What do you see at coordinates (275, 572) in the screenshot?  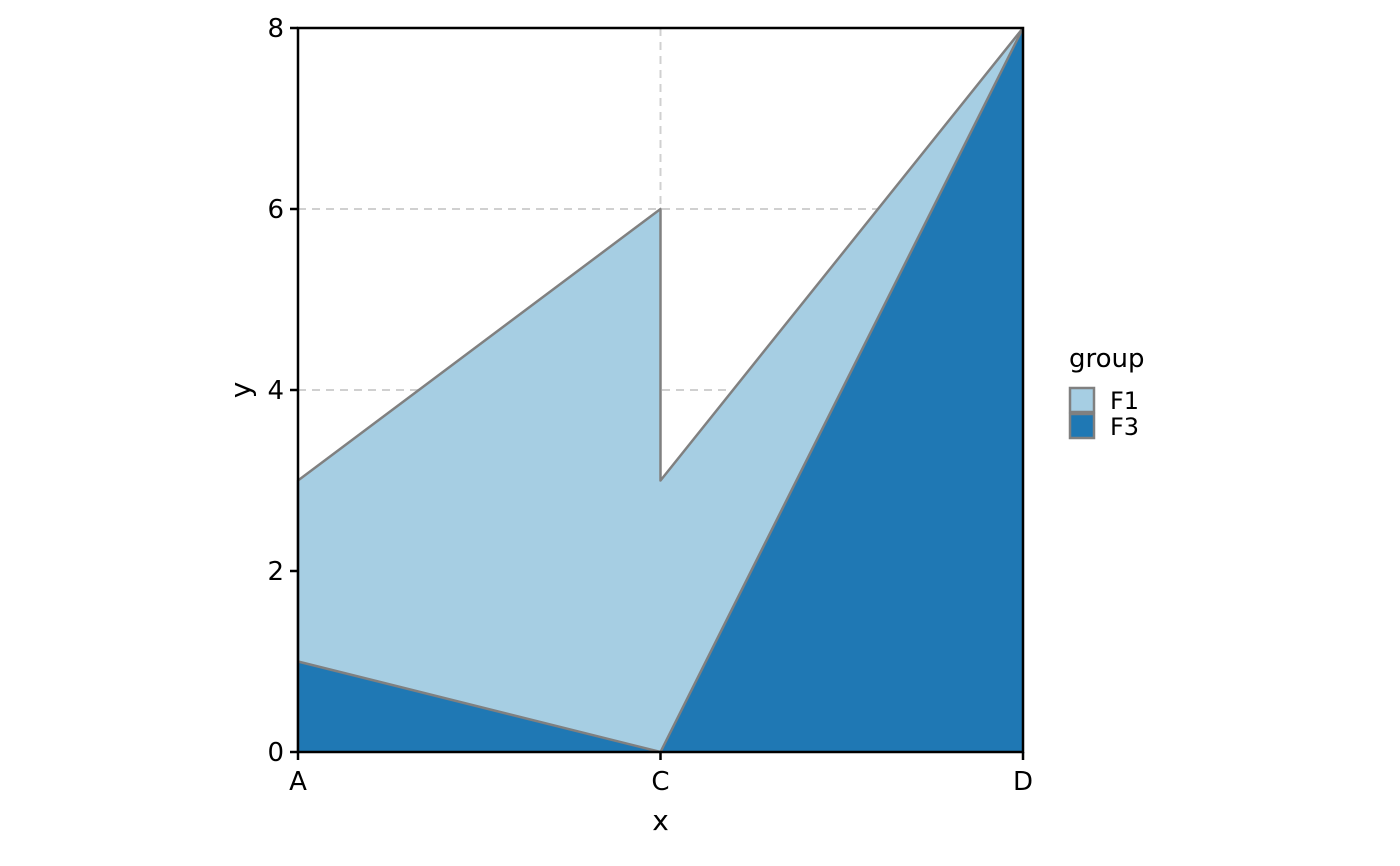 I see `y-tick-label: 2` at bounding box center [275, 572].